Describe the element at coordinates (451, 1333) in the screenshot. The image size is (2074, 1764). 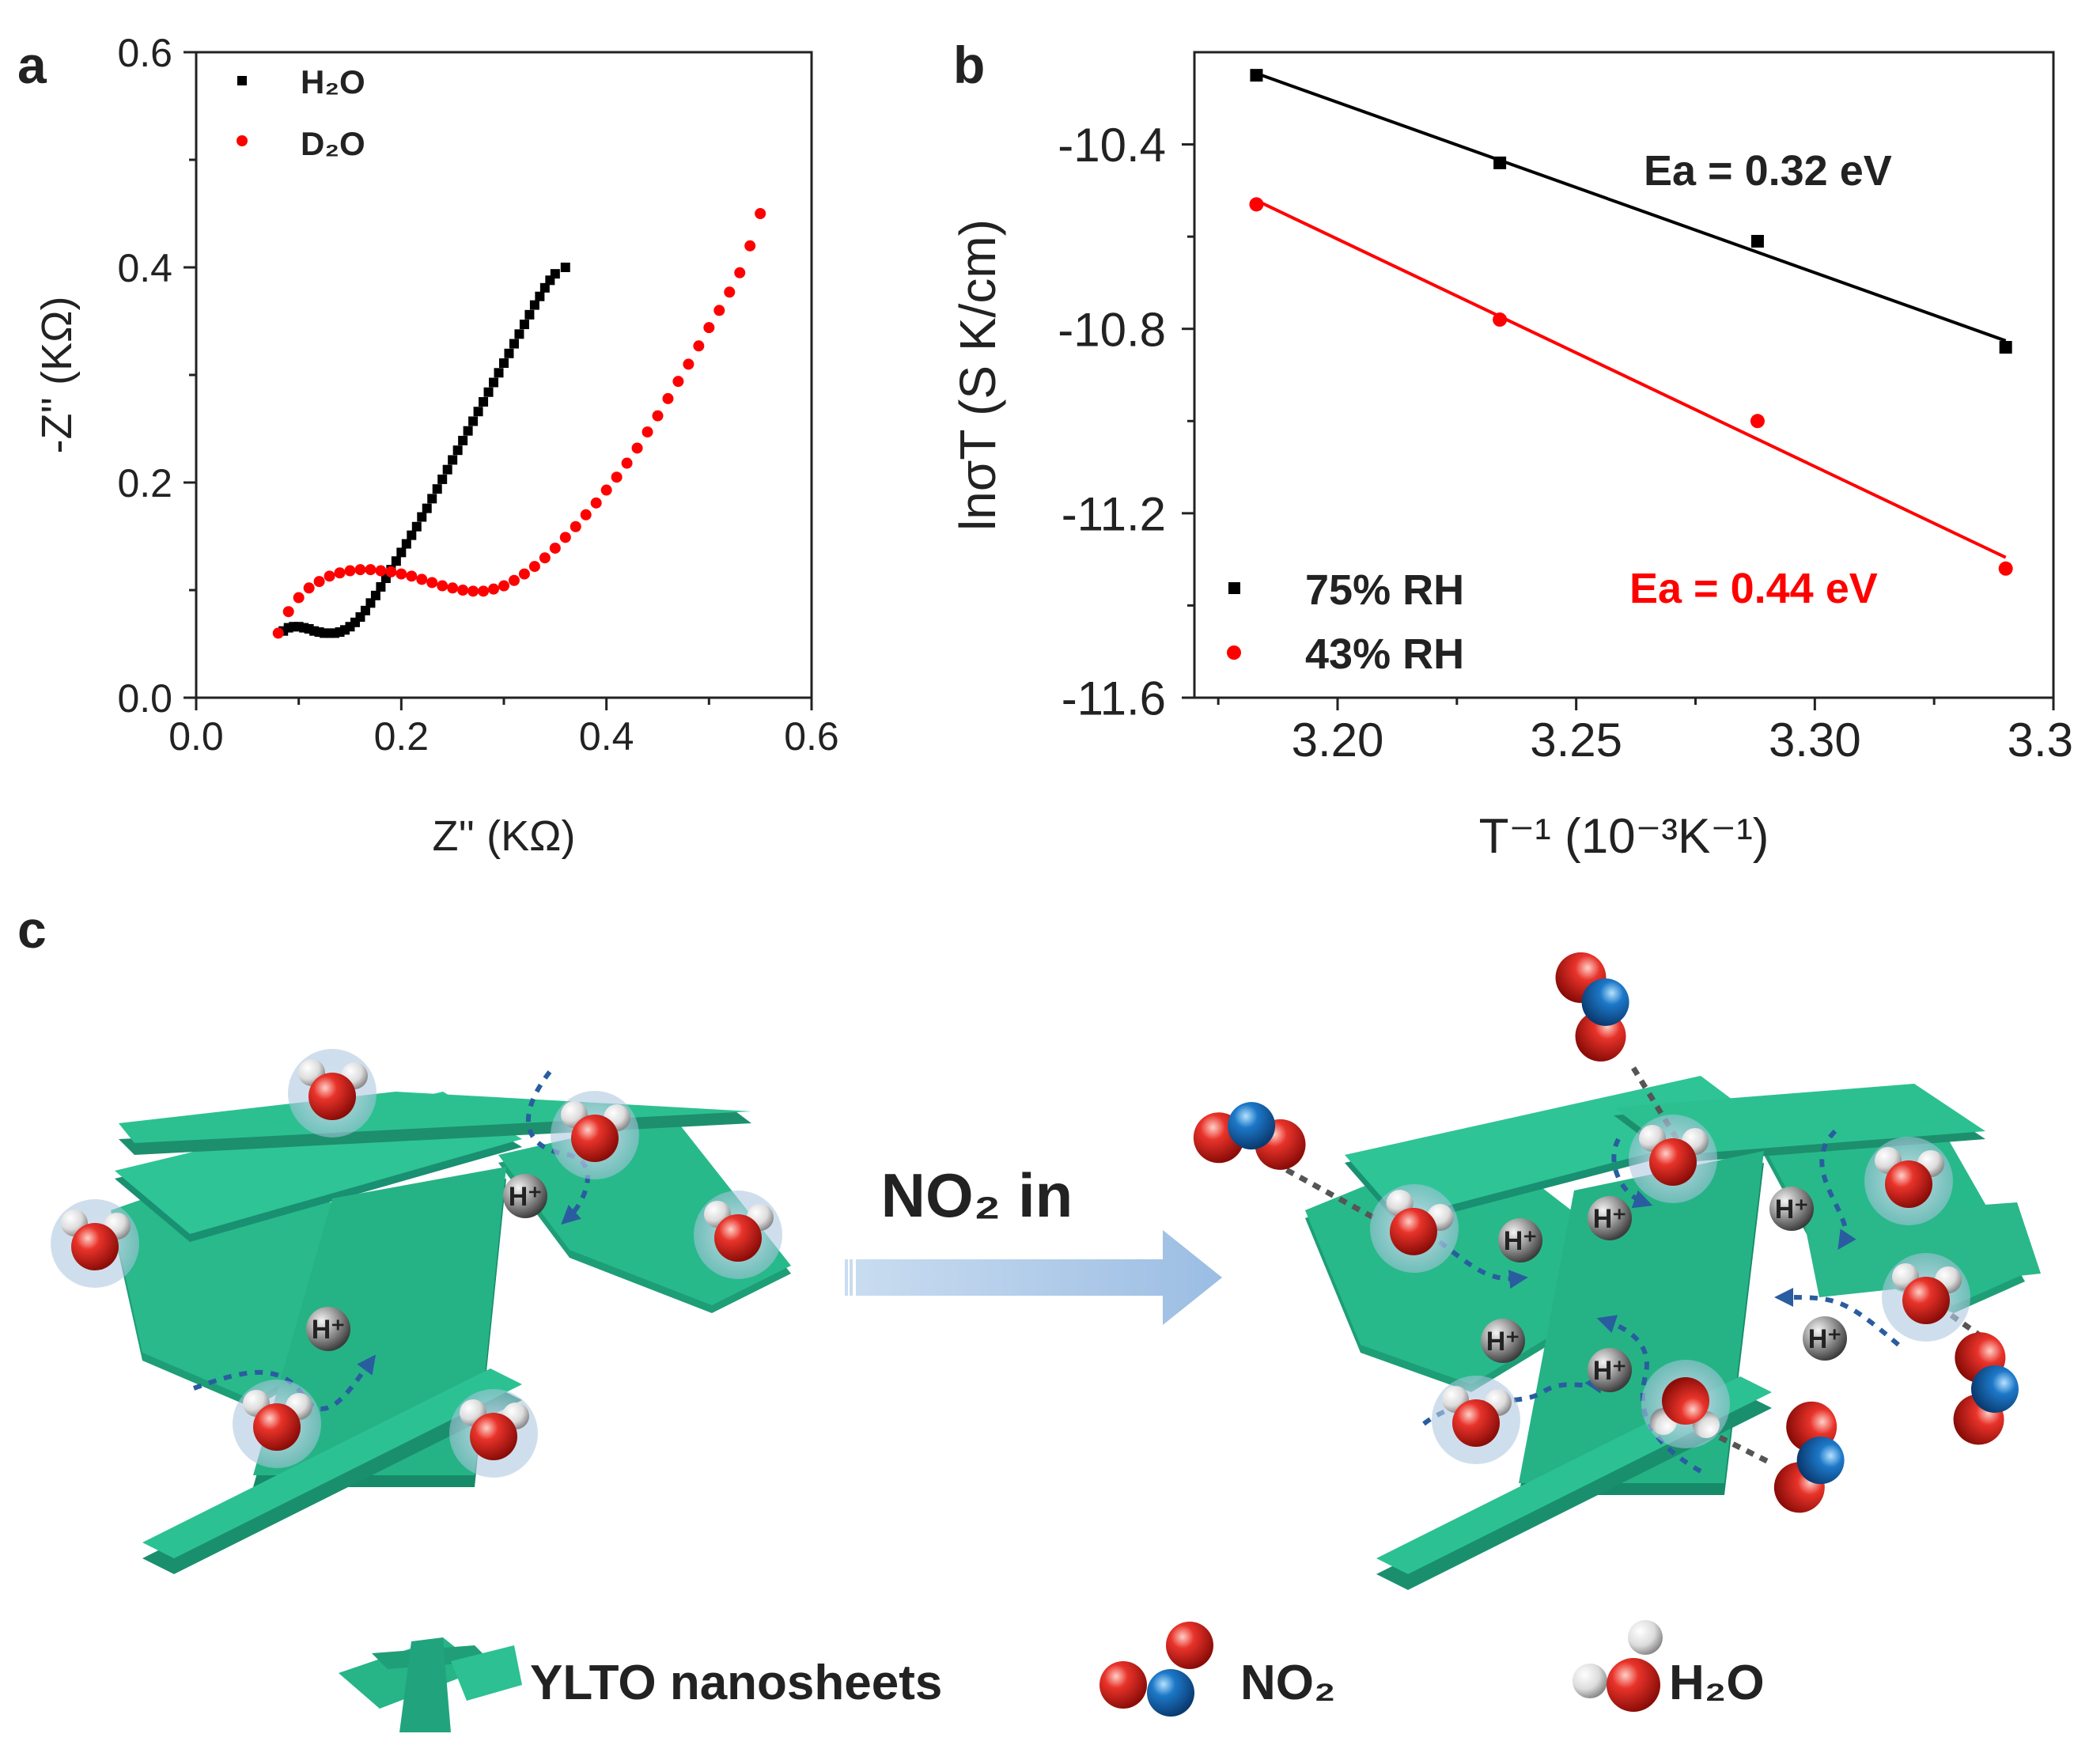
I see `nanosheet-stack-left` at that location.